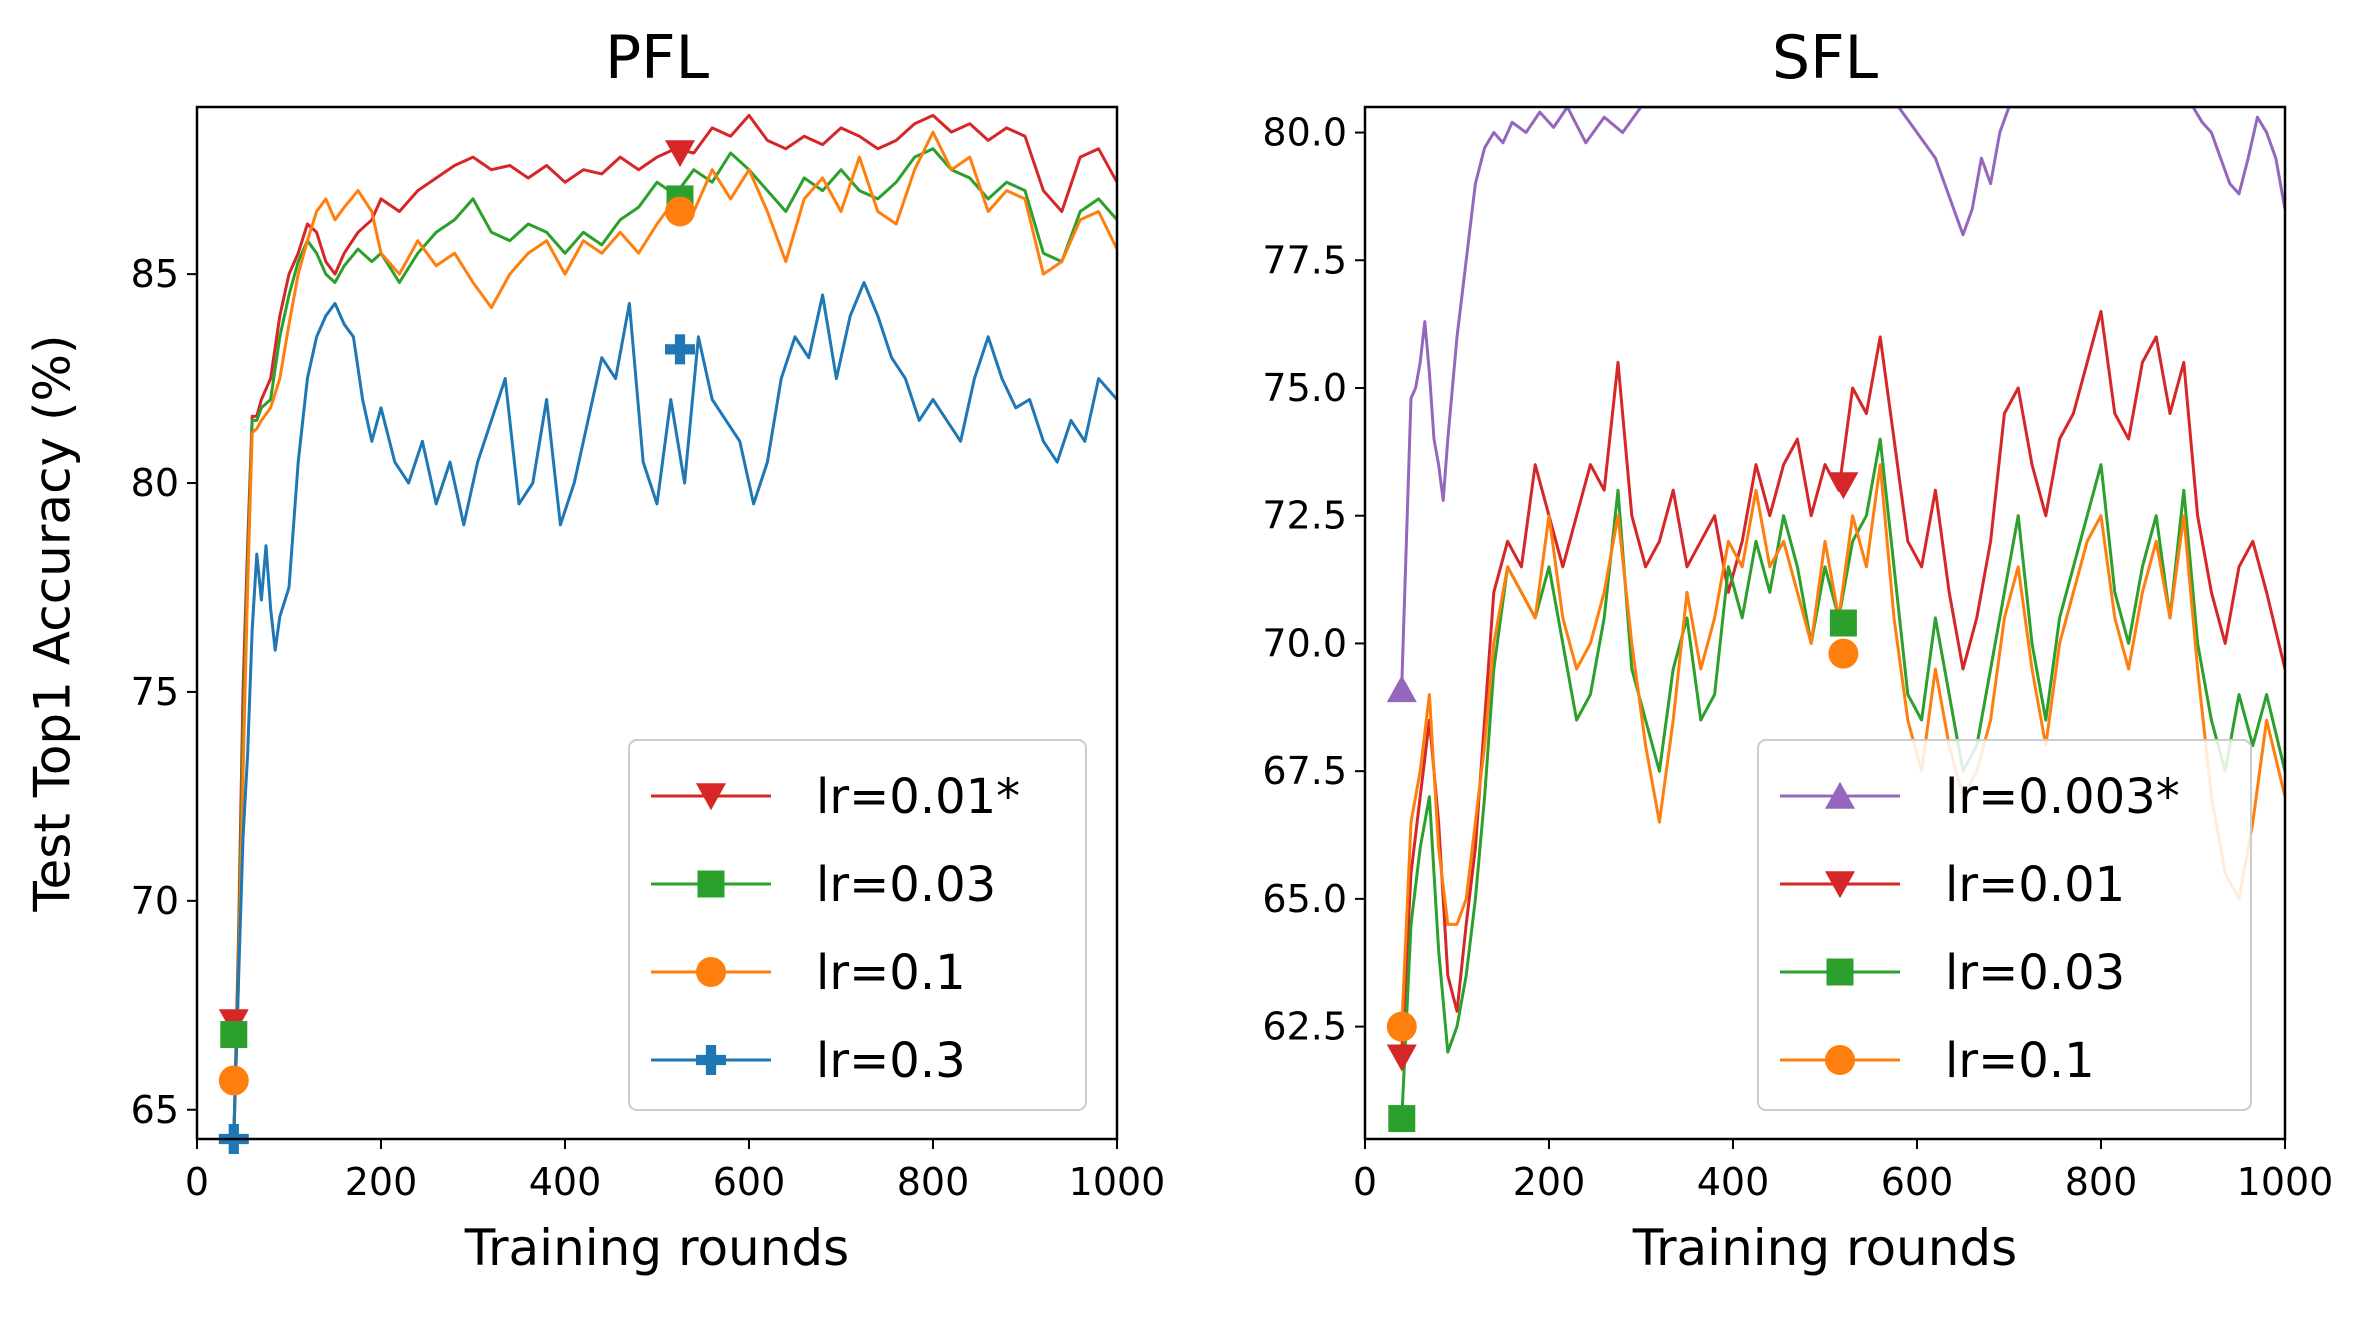 The height and width of the screenshot is (1317, 2370). I want to click on legend-label: lr=0.01, so click(2035, 885).